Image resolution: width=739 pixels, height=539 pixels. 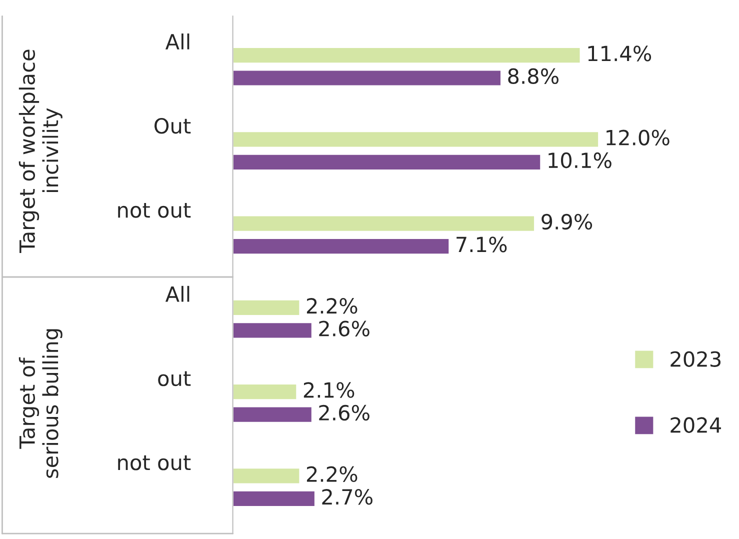 I want to click on data-label: 12.0%, so click(x=638, y=138).